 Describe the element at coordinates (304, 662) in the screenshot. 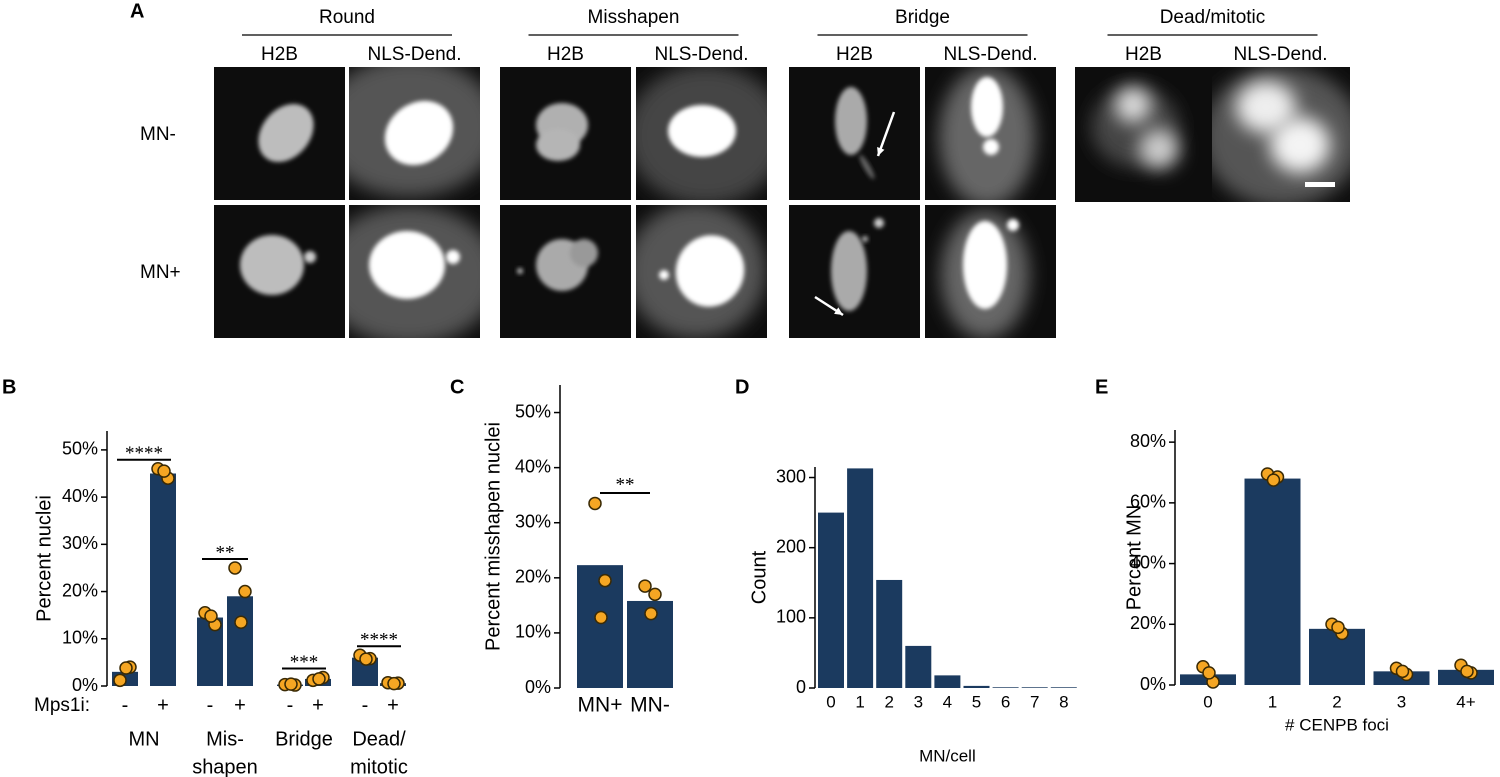

I see `significance-stars: ***` at that location.